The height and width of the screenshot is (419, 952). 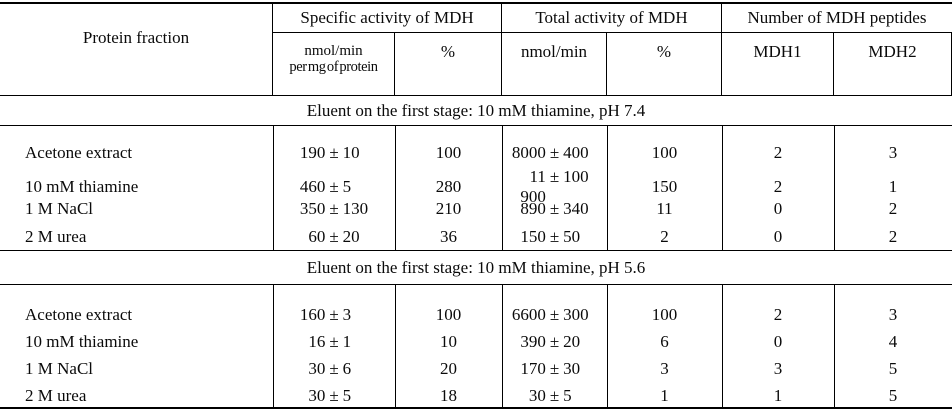 I want to click on cell-specific-activity: 30 ±5, so click(x=334, y=396).